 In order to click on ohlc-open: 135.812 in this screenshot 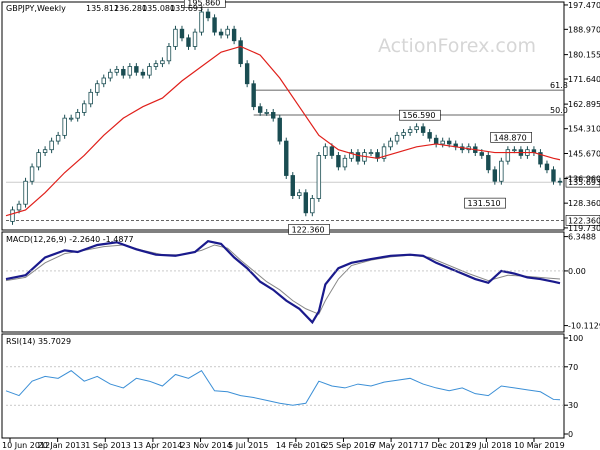, I will do `click(102, 8)`.